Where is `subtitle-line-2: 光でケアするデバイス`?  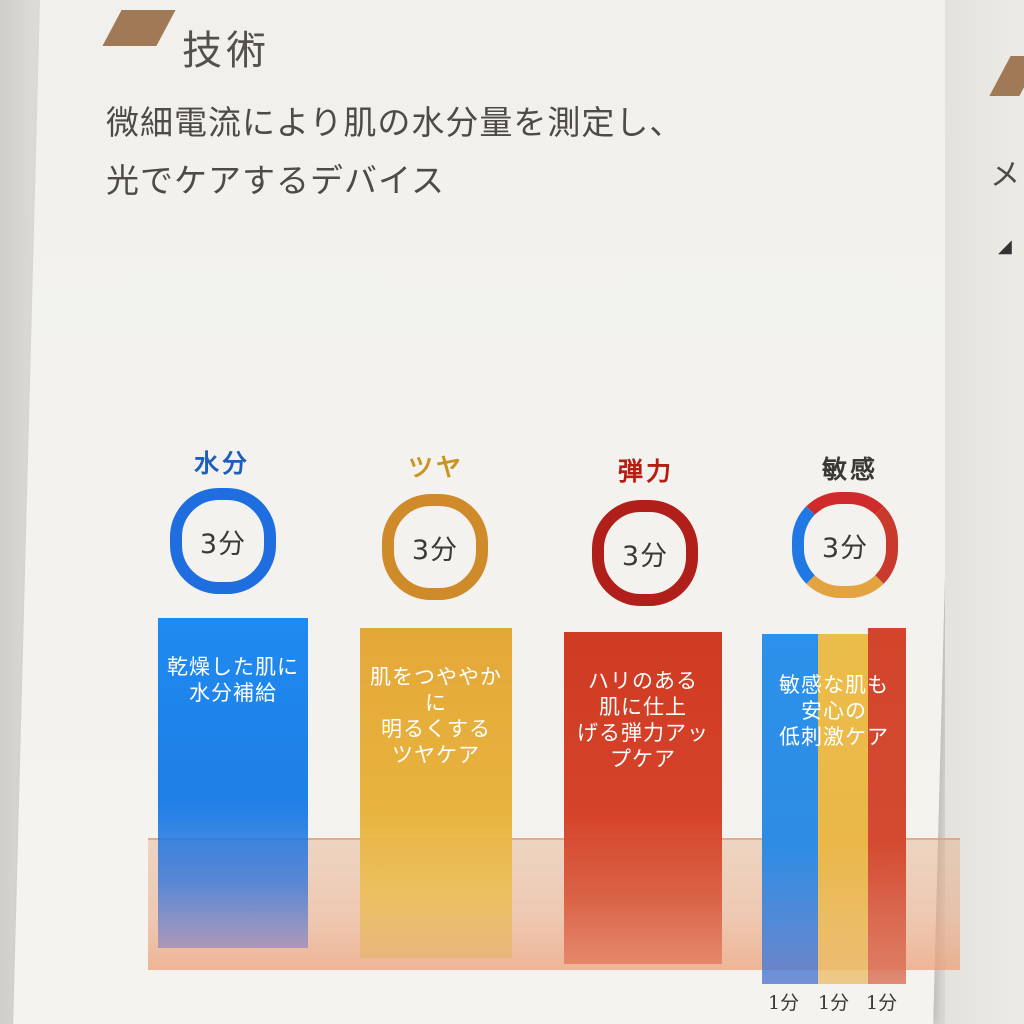 subtitle-line-2: 光でケアするデバイス is located at coordinates (276, 180).